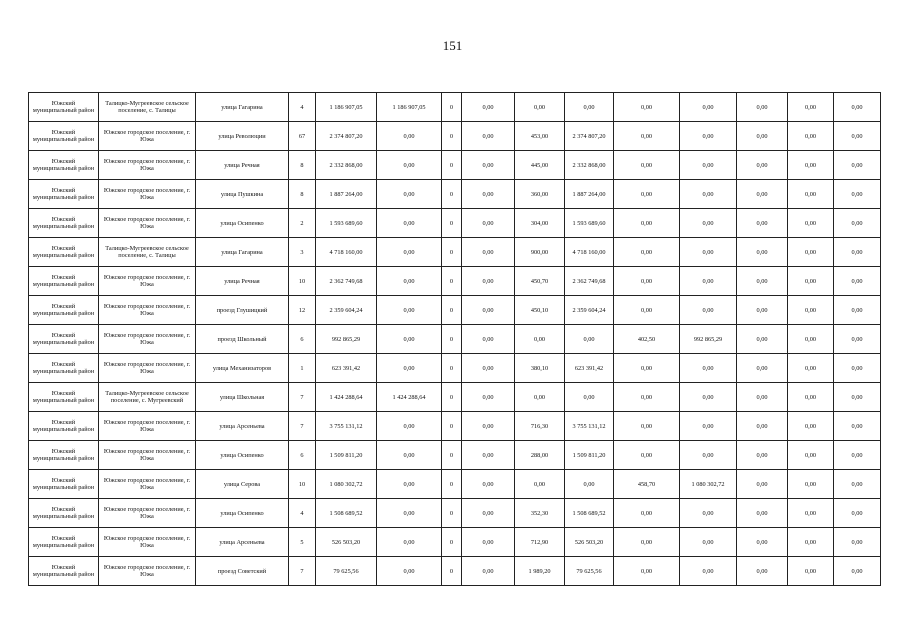 The image size is (905, 640). I want to click on cell-cost-col-3: 2 362 749,68, so click(589, 281).